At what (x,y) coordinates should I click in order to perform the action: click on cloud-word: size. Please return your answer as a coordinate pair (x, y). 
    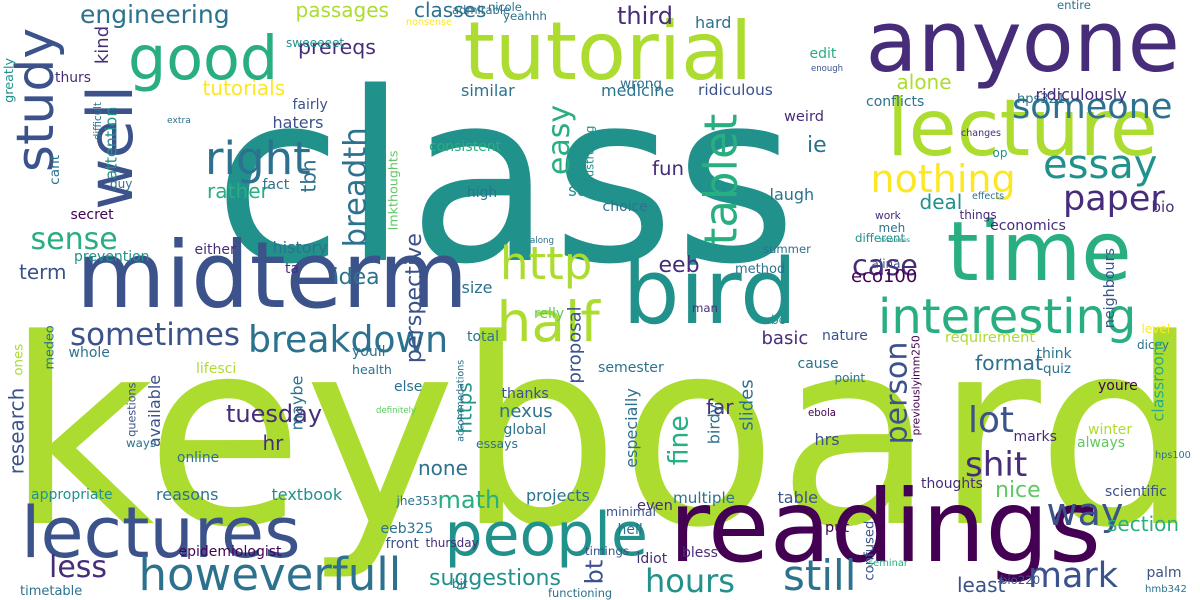
    Looking at the image, I should click on (477, 287).